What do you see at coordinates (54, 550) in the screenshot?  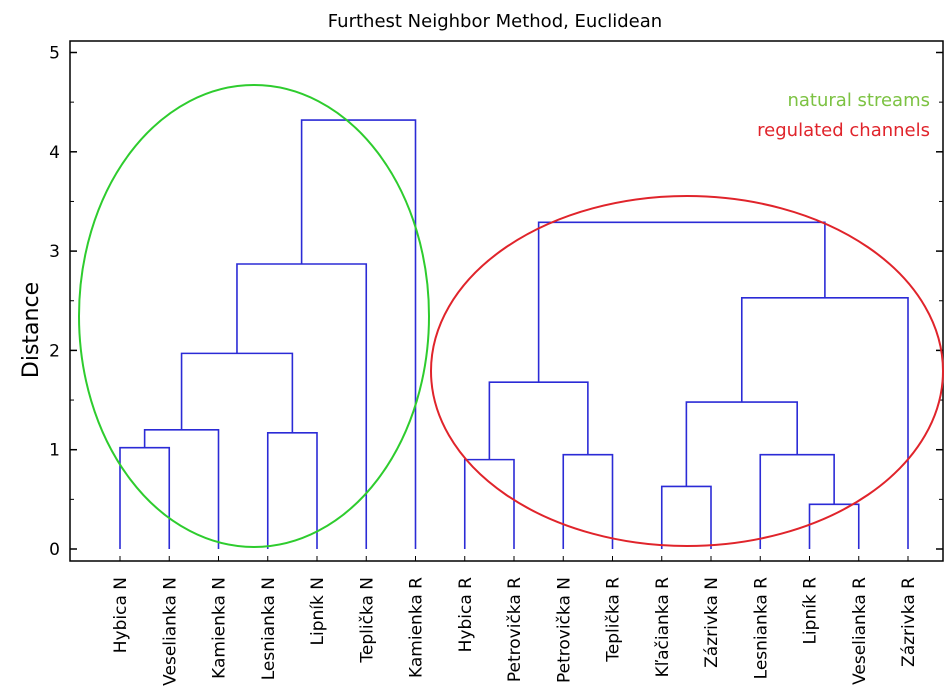 I see `y-tick-label: 0` at bounding box center [54, 550].